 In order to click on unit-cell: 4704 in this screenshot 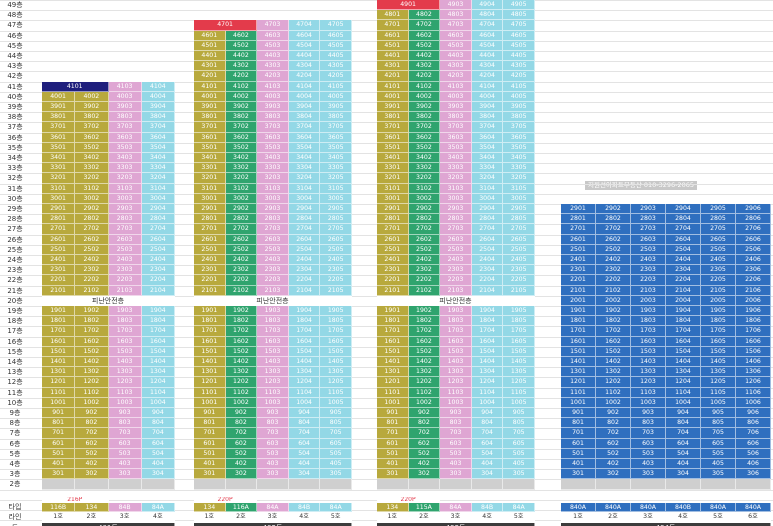, I will do `click(304, 25)`.